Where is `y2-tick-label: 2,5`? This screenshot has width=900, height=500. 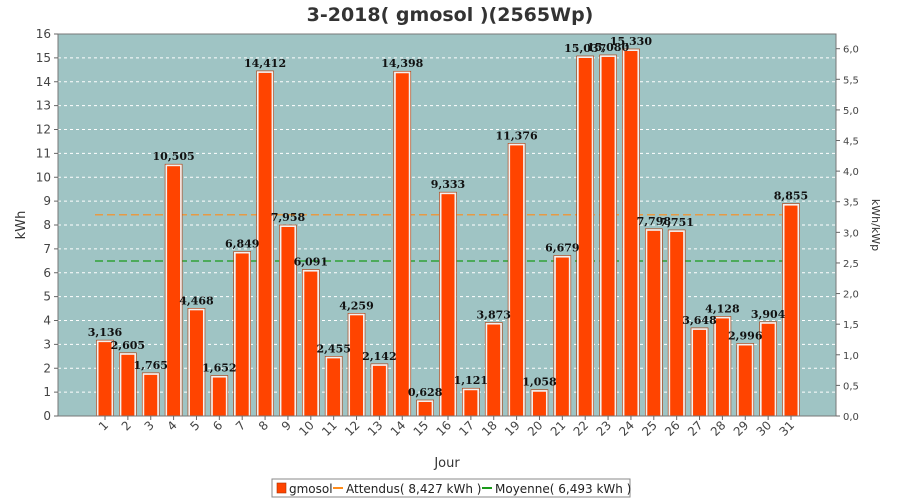 y2-tick-label: 2,5 is located at coordinates (851, 264).